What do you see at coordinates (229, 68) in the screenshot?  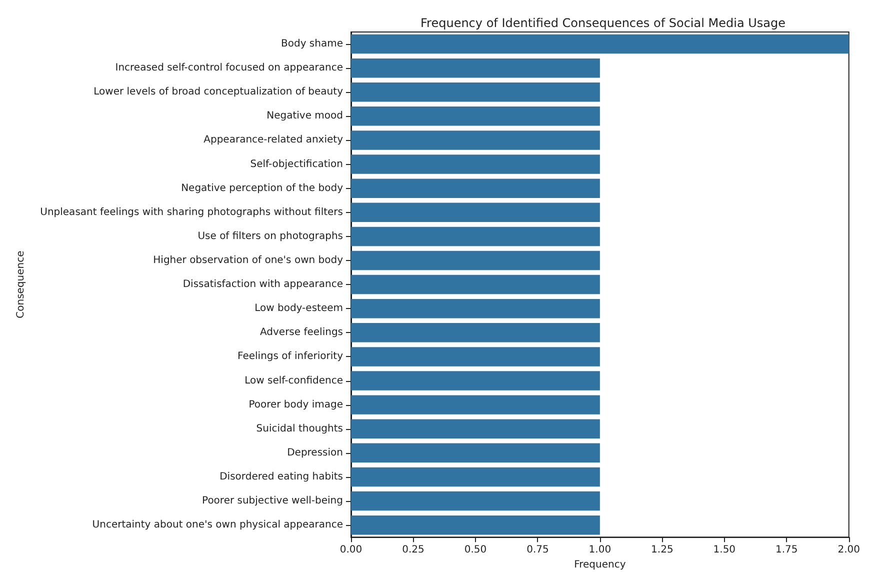 I see `y-tick-label: Increased self-control focused on appearance` at bounding box center [229, 68].